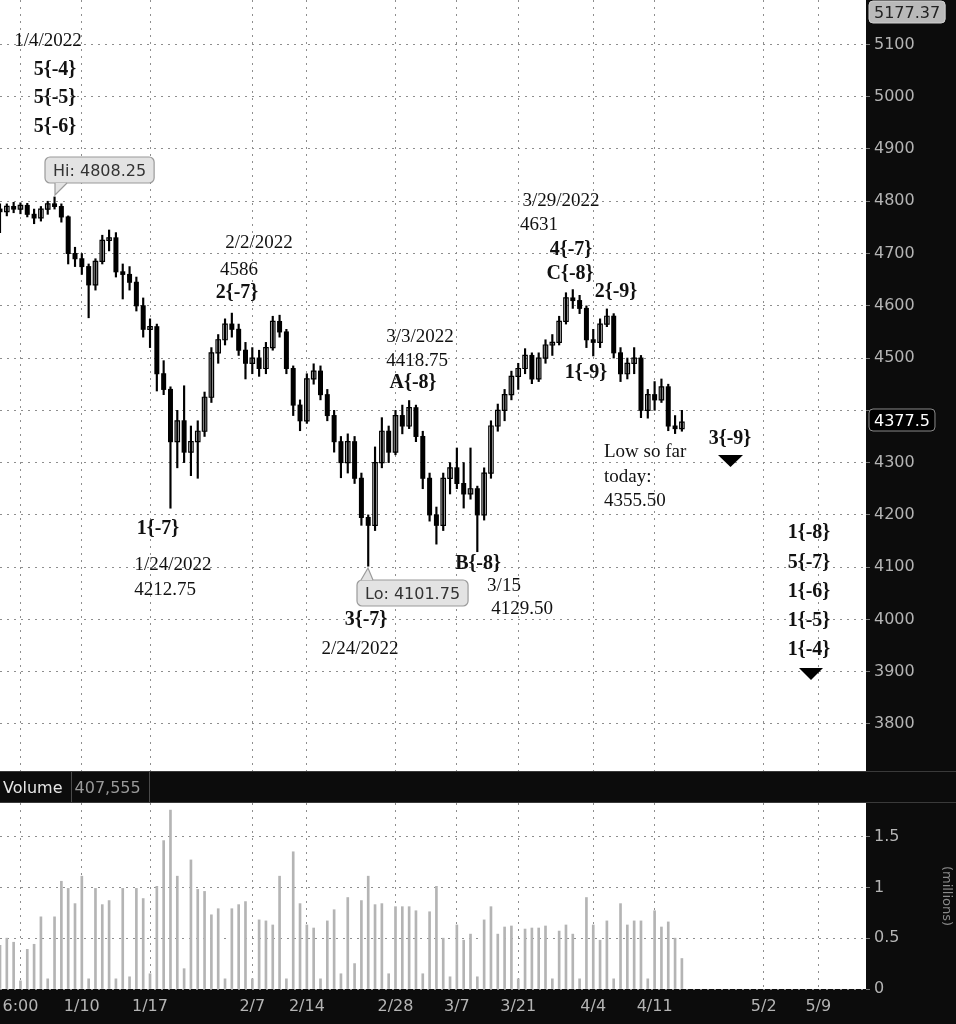 The height and width of the screenshot is (1024, 956). I want to click on y-tick-label: 0.5, so click(887, 937).